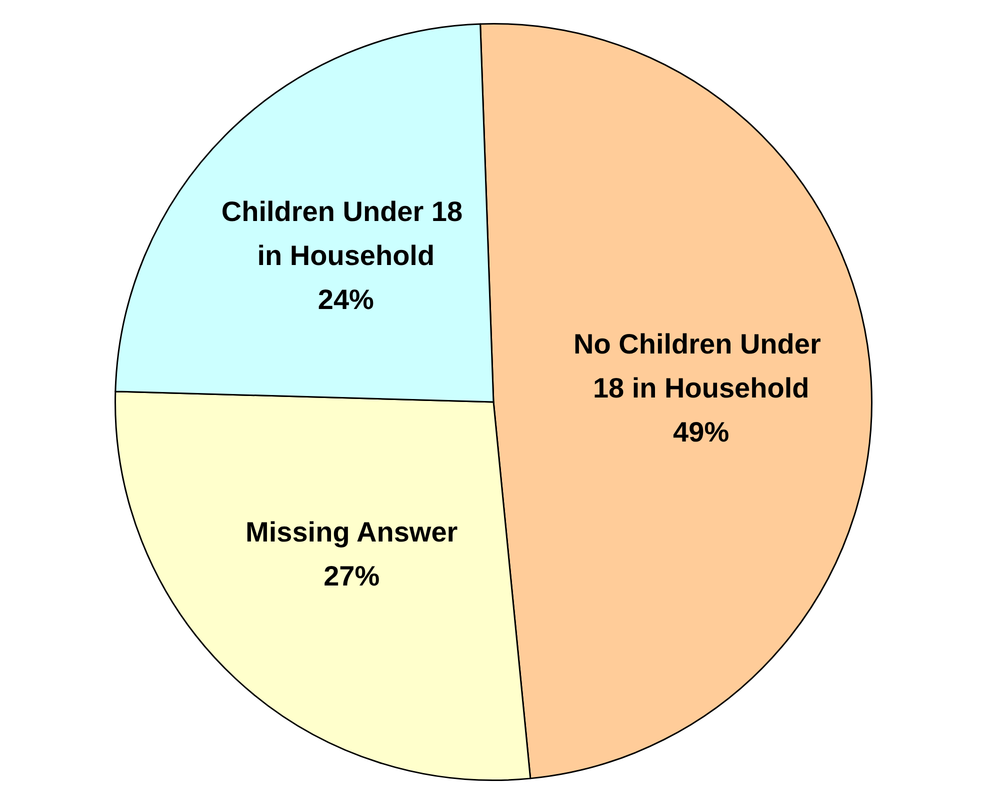 The image size is (987, 804). What do you see at coordinates (345, 233) in the screenshot?
I see `slice-label: Children Under 18 in Household` at bounding box center [345, 233].